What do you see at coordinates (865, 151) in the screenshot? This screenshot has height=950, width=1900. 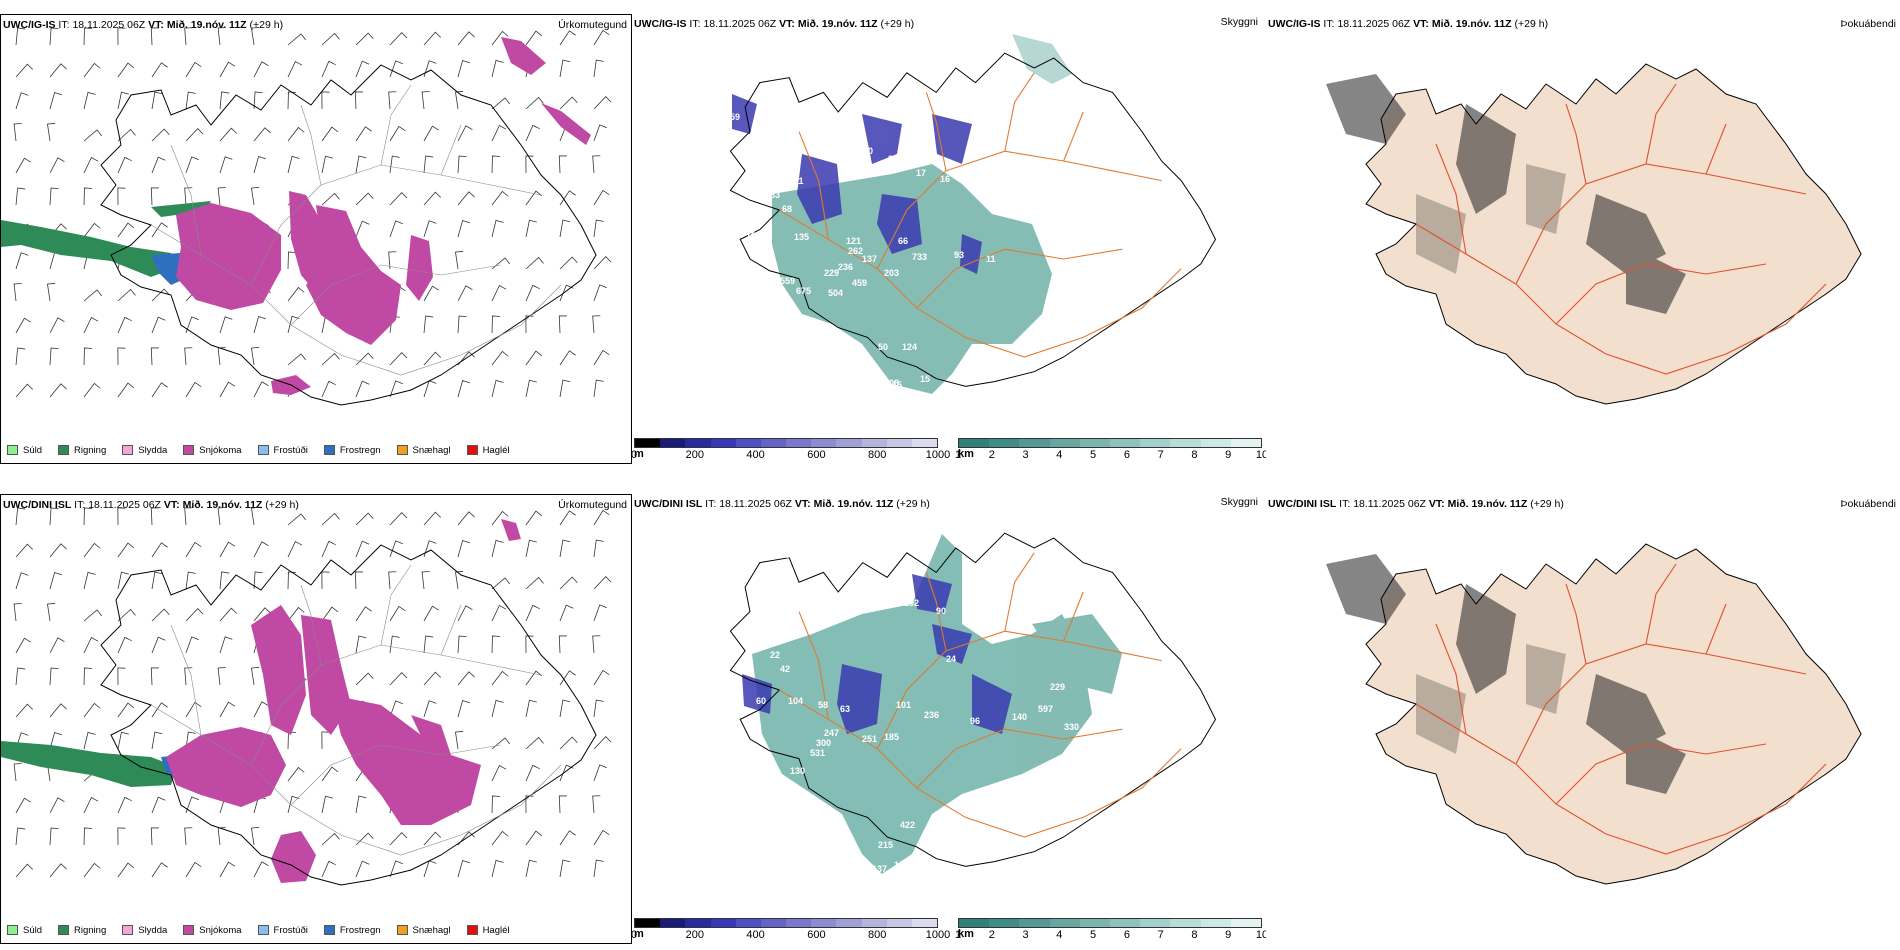 I see `cloud-base-label: 140` at bounding box center [865, 151].